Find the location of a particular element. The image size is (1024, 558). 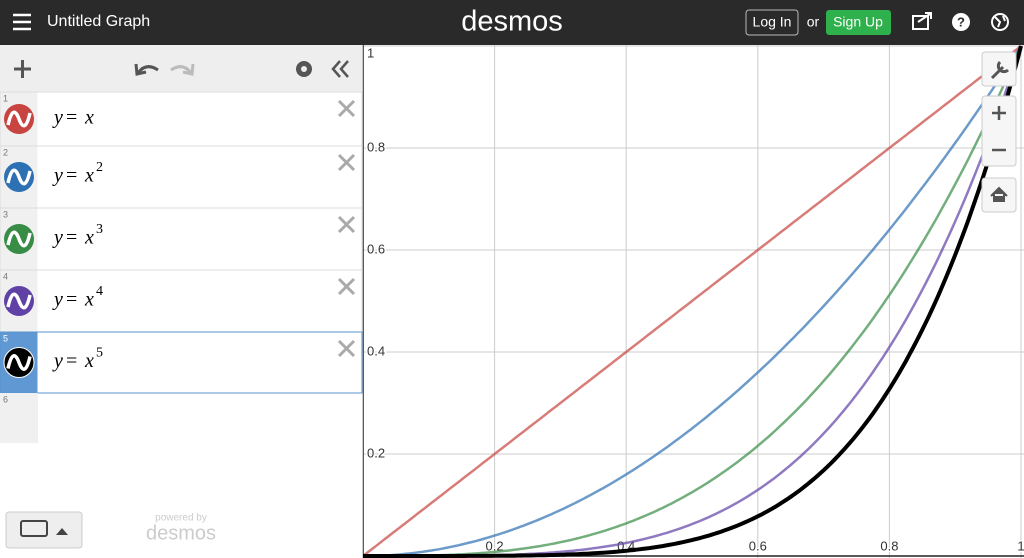

keyboard-icon is located at coordinates (34, 528).